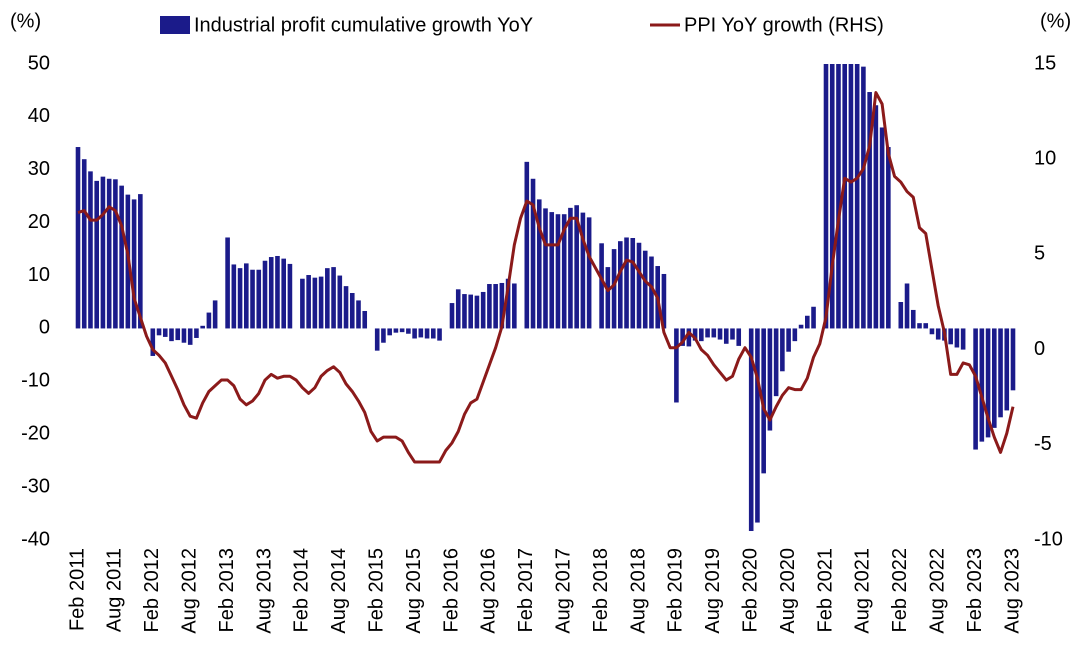 The height and width of the screenshot is (662, 1080). What do you see at coordinates (25, 21) in the screenshot?
I see `y-axis-label: (%)` at bounding box center [25, 21].